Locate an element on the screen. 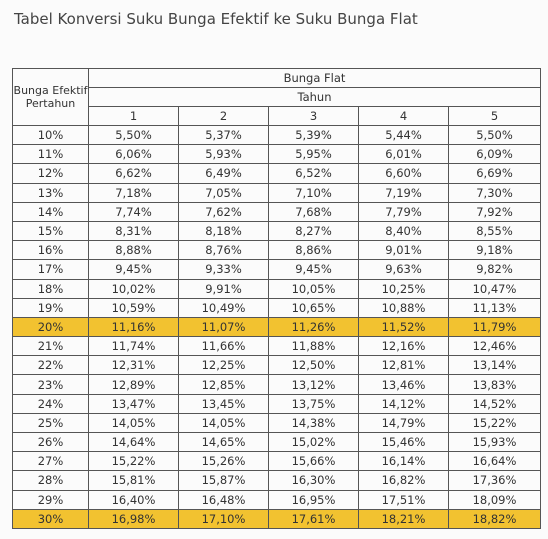 Image resolution: width=548 pixels, height=539 pixels. value-cell: 12,50% is located at coordinates (313, 365).